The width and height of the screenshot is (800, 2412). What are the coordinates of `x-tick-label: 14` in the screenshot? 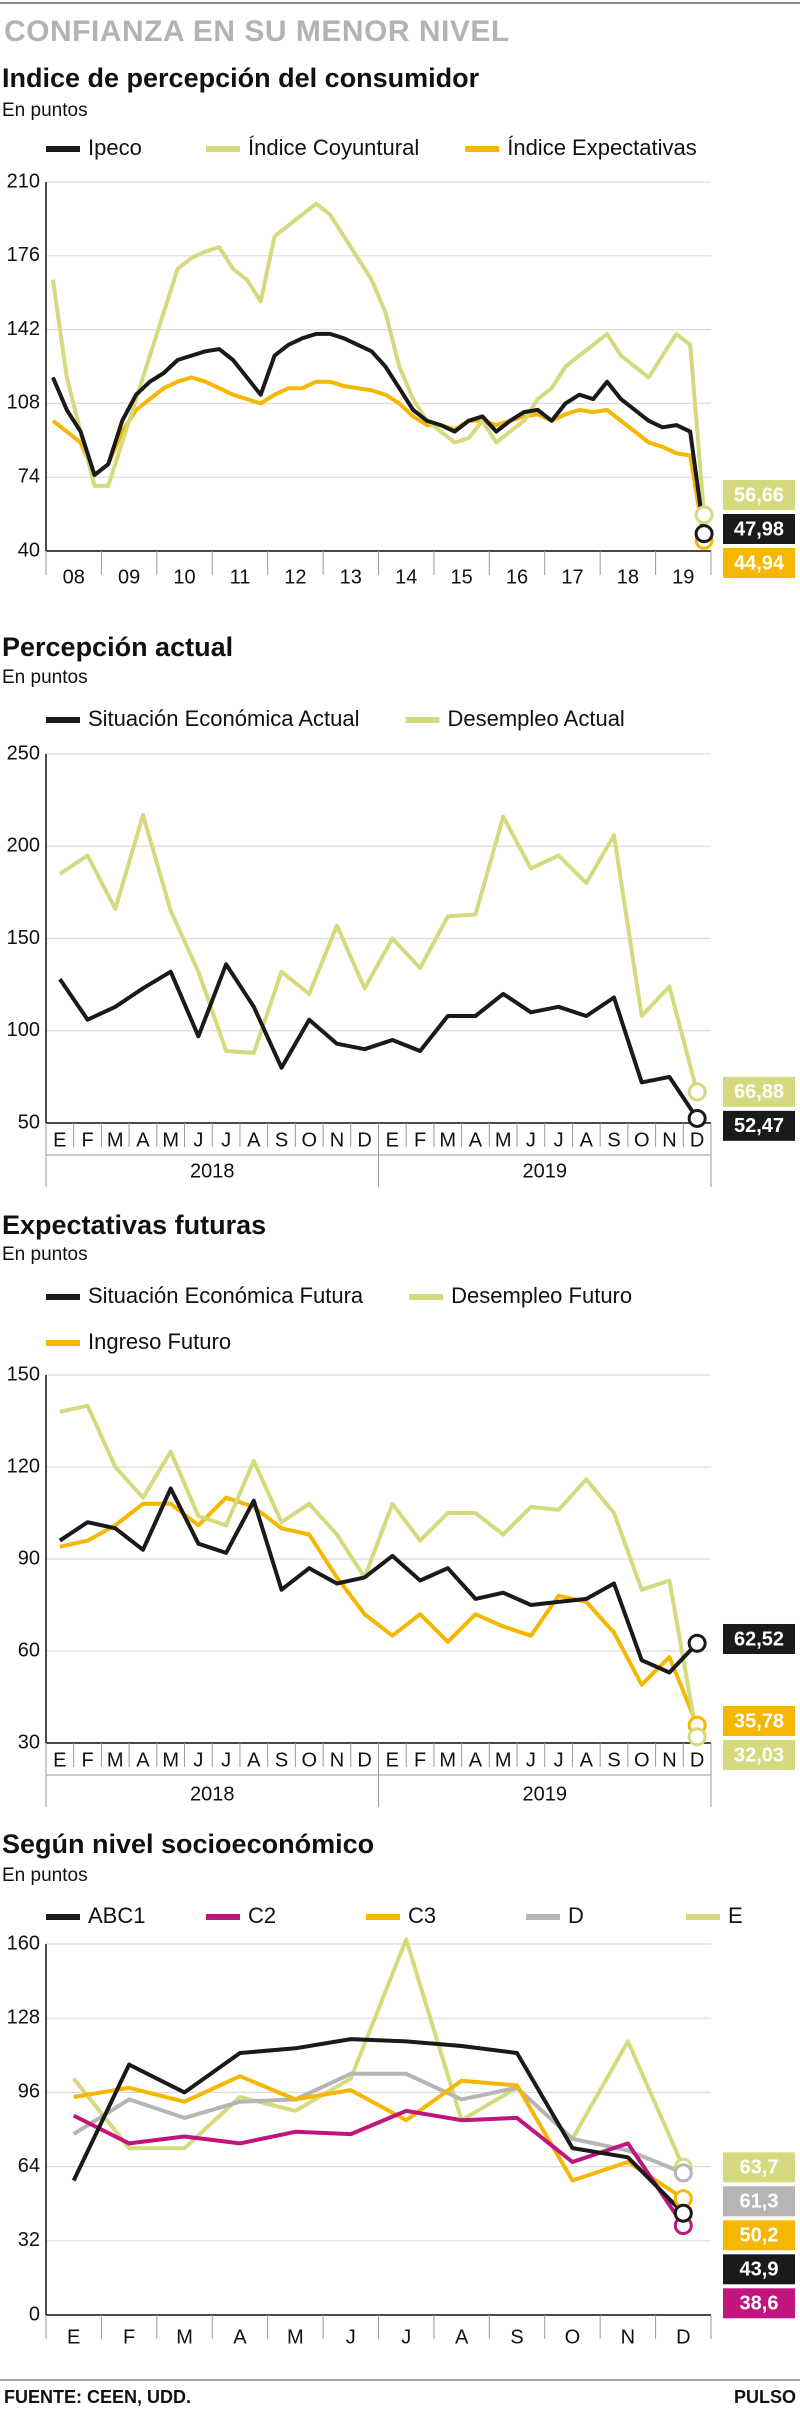 It's located at (406, 577).